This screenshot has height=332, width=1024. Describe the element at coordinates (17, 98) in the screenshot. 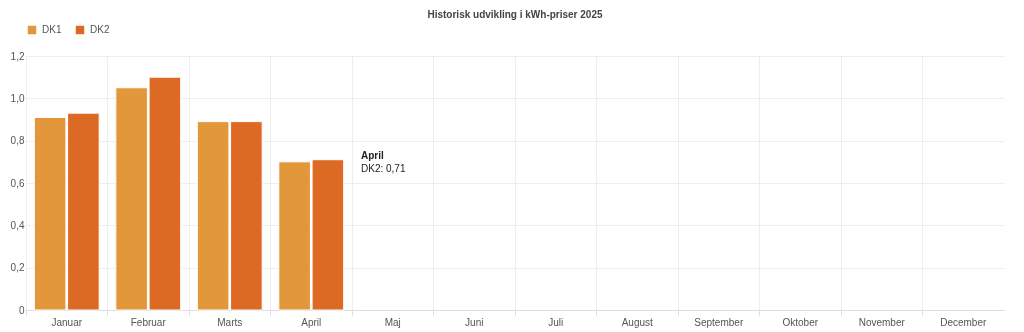

I see `y-tick-label: 1,0` at that location.